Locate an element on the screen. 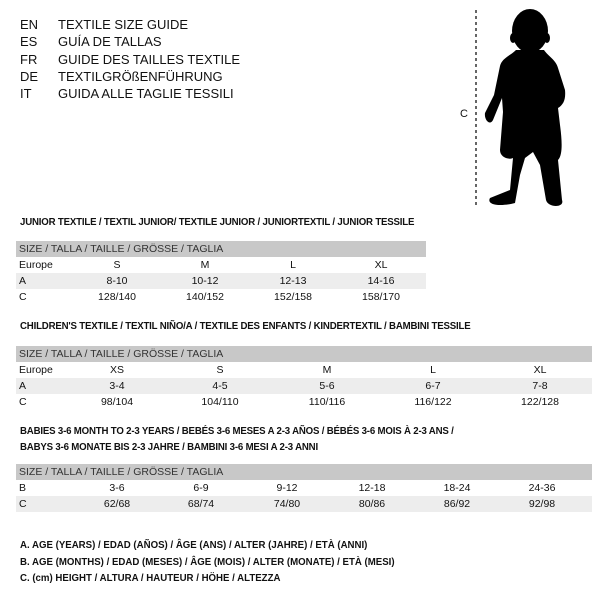 This screenshot has height=600, width=600. table-cell: XS is located at coordinates (117, 370).